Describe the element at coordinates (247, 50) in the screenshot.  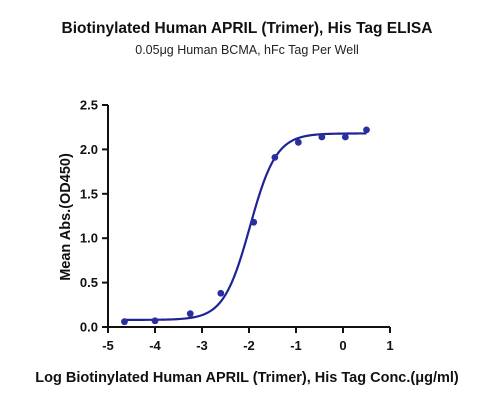
I see `chart-subtitle: 0.05μg Human BCMA, hFc Tag Per Well` at that location.